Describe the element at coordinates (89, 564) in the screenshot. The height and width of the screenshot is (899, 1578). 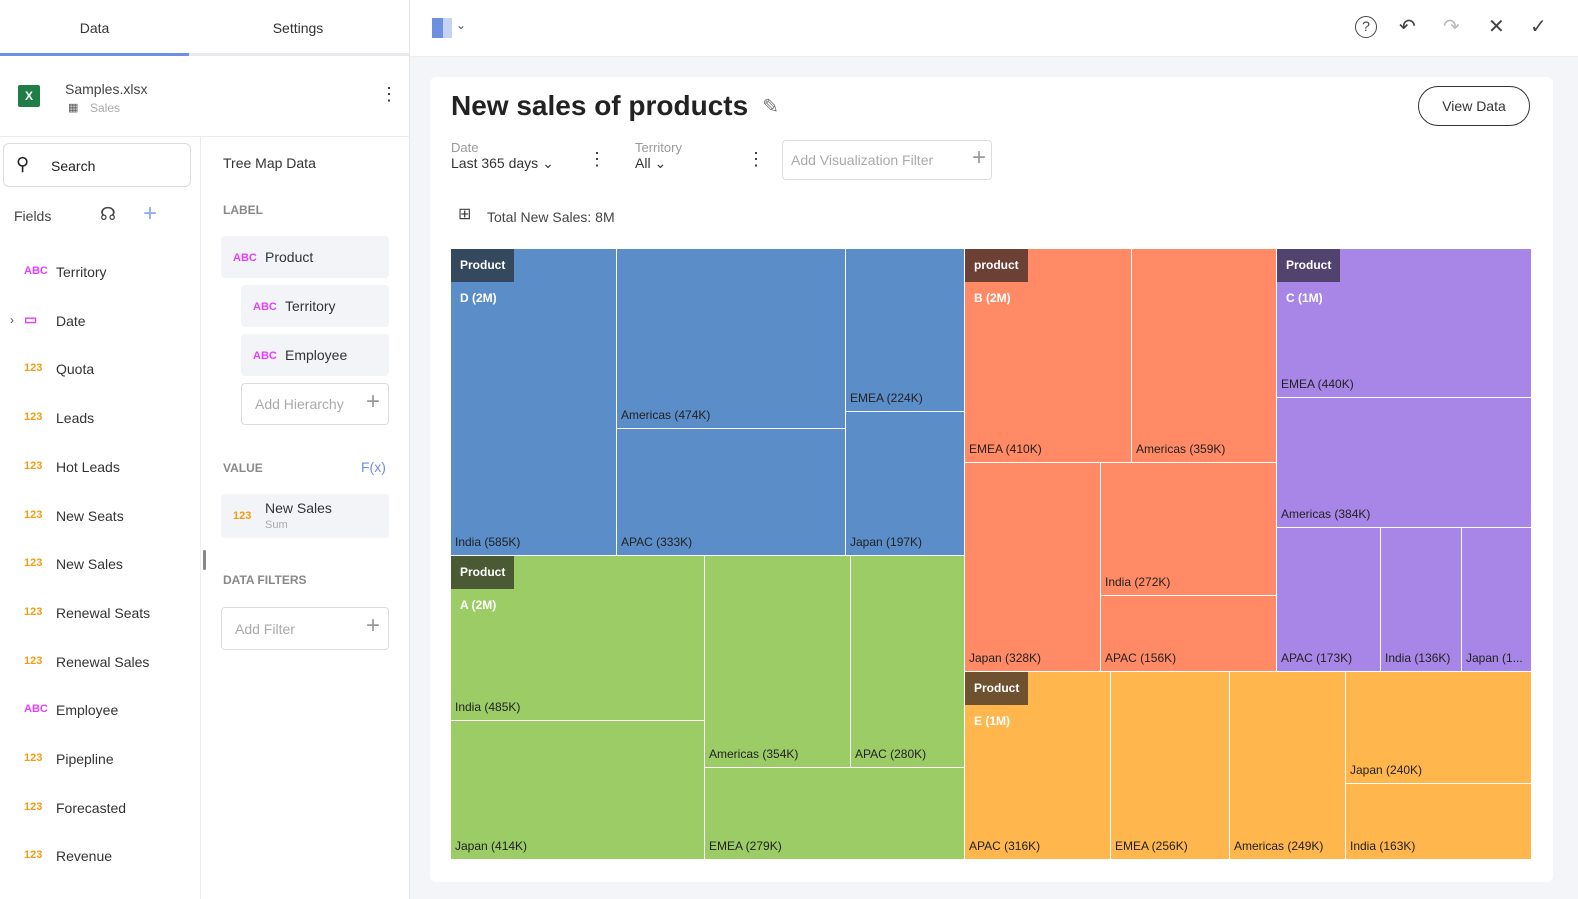
I see `field-name: New Sales` at that location.